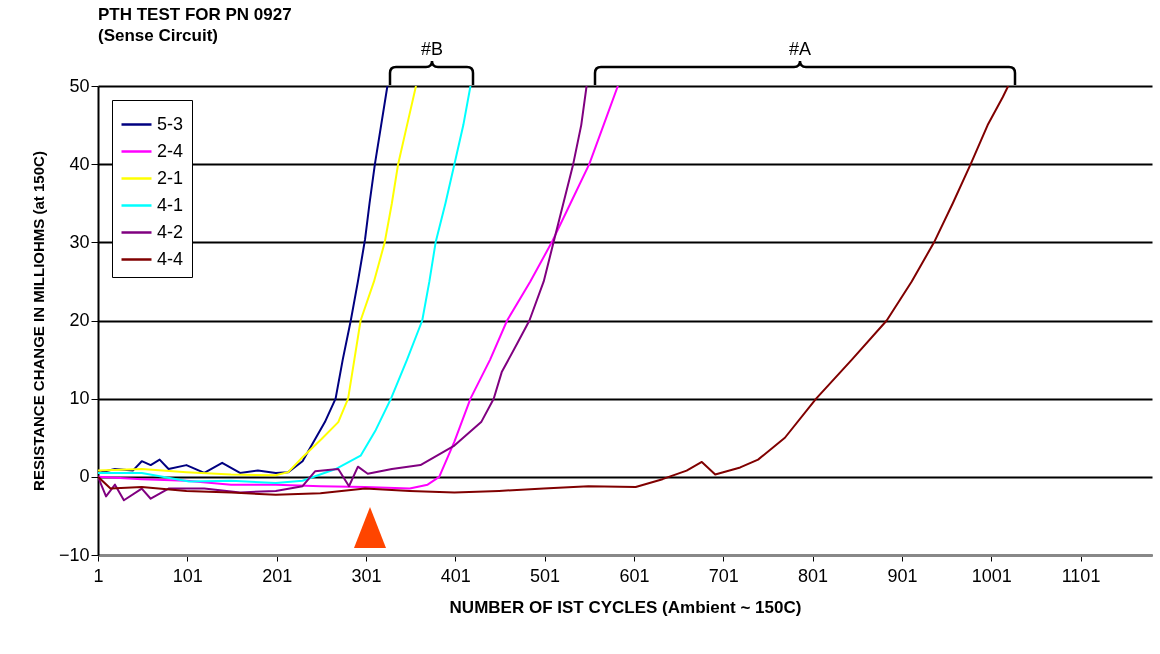  What do you see at coordinates (991, 575) in the screenshot?
I see `x-tick-label: 1001` at bounding box center [991, 575].